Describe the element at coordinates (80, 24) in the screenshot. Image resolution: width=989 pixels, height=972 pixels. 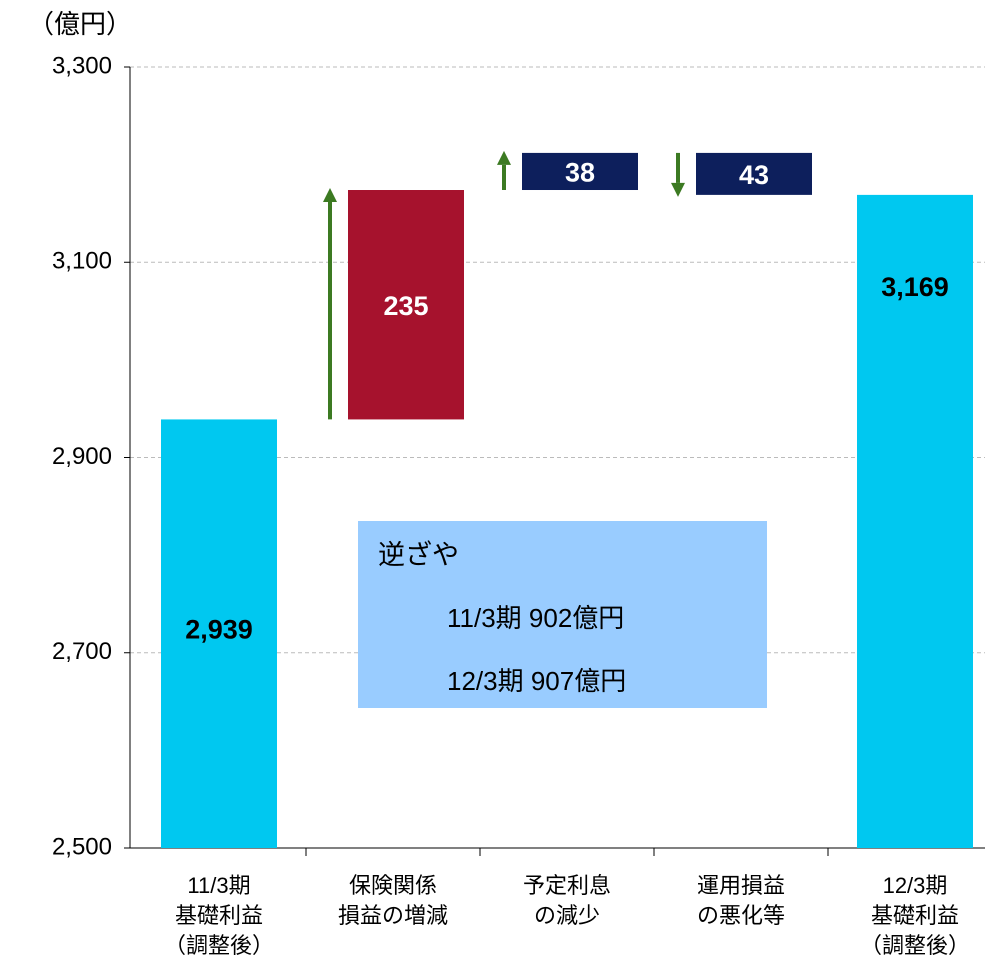
I see `unit-label: （億円）` at that location.